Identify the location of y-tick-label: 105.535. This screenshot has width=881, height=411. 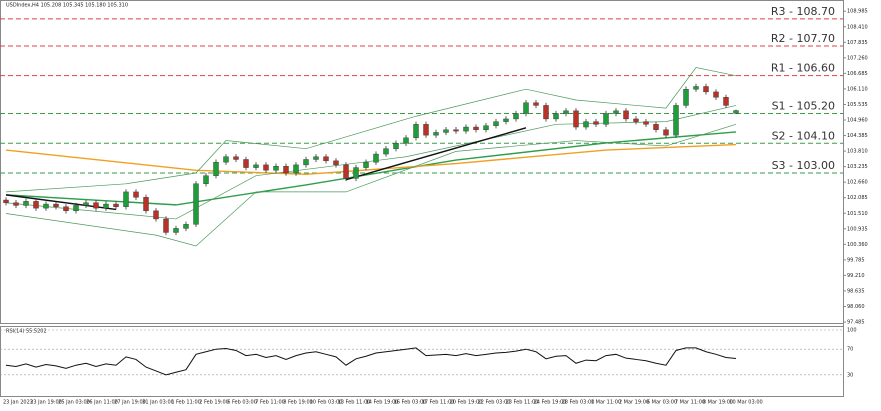
(857, 105).